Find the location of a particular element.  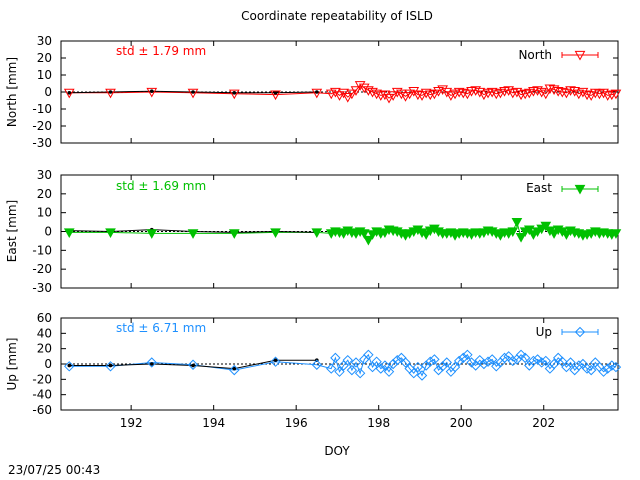

north-legend-label: North is located at coordinates (535, 55).